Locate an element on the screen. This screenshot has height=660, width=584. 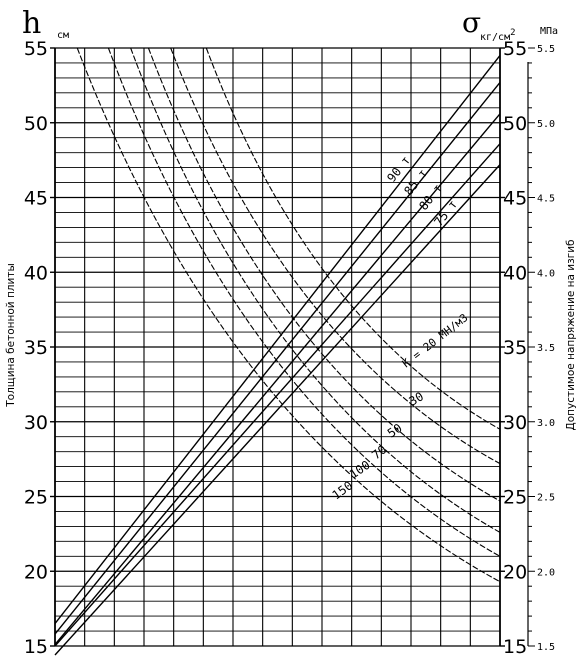
mpa-axis-tick-label: 3.0 is located at coordinates (546, 423).